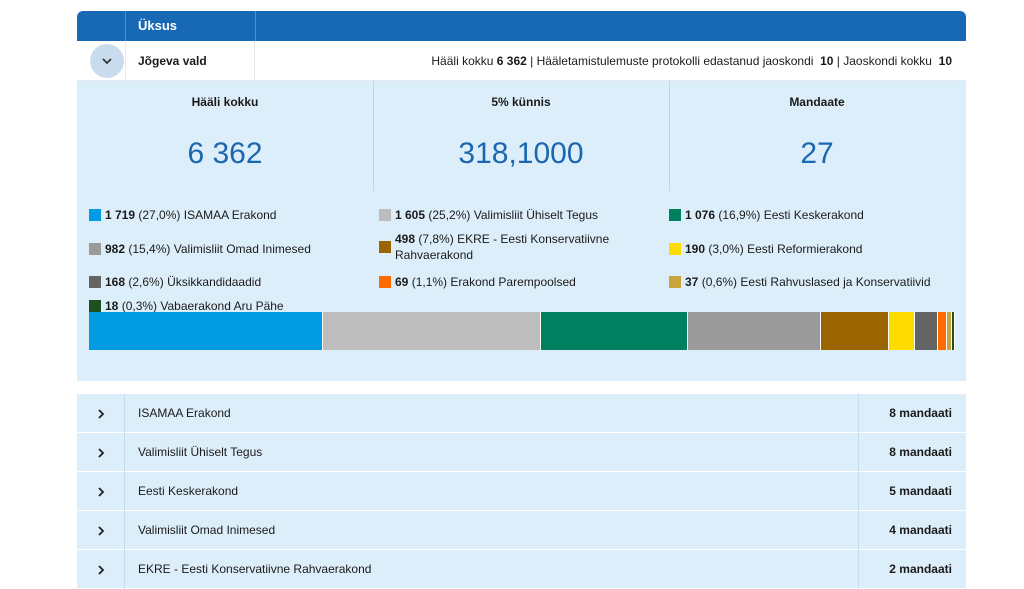 This screenshot has height=589, width=1024. I want to click on header-divider, so click(255, 26).